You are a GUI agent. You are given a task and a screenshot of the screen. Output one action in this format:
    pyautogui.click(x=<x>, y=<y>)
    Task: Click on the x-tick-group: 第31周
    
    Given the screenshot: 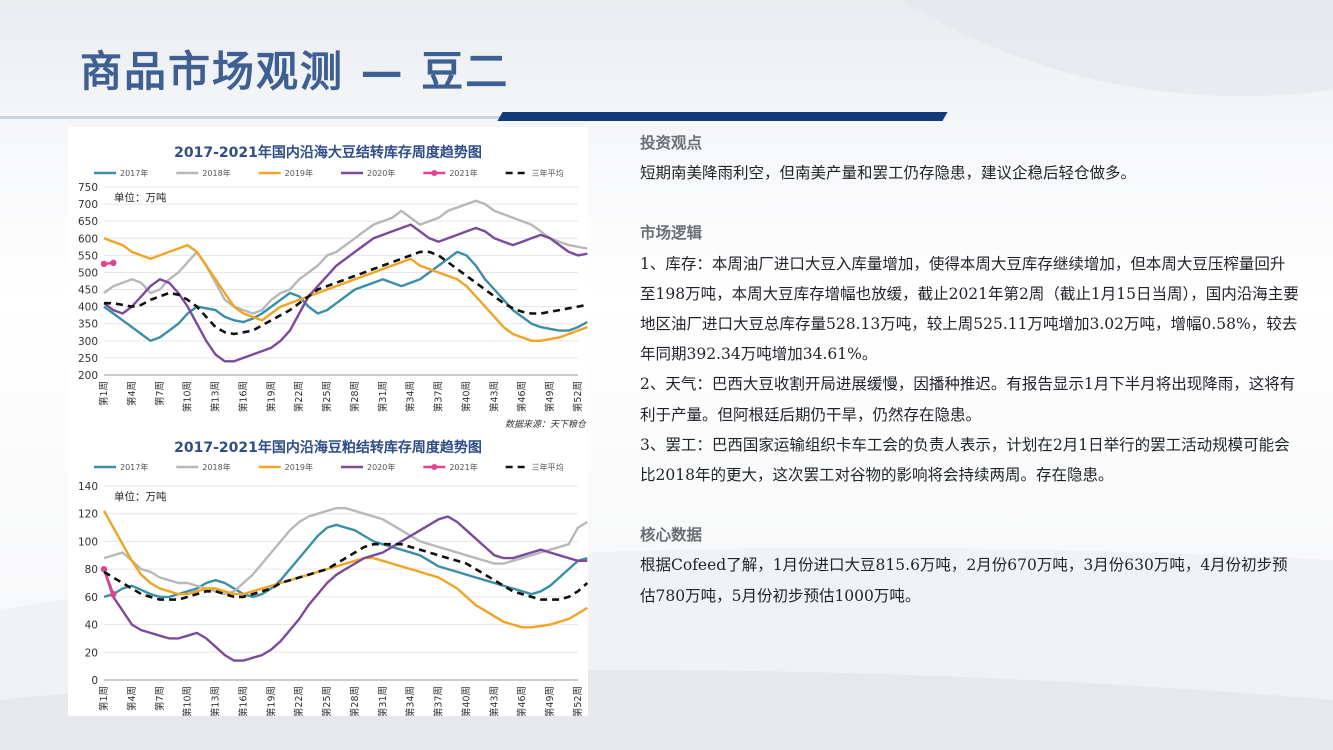 What is the action you would take?
    pyautogui.click(x=383, y=396)
    